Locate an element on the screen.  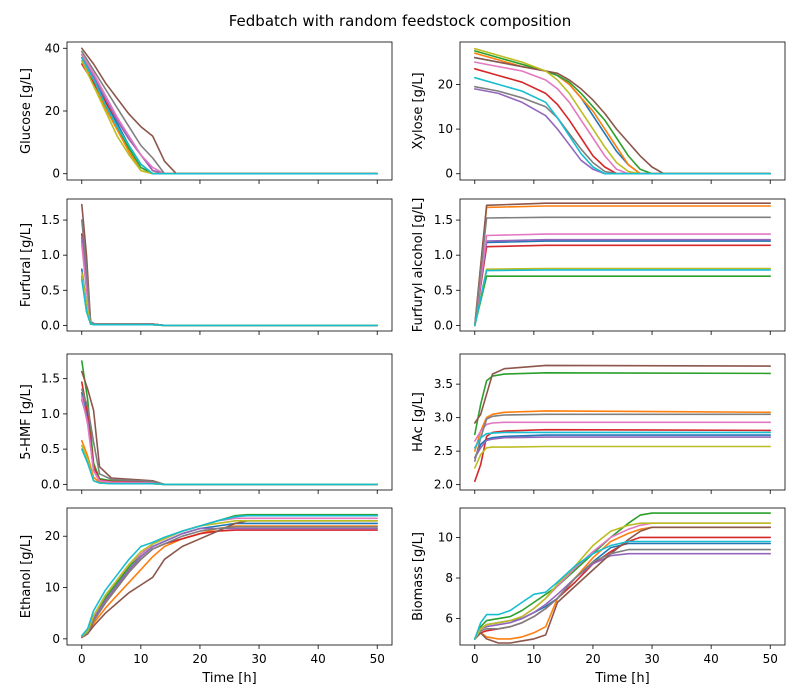
chart-panel-2: 0 10 20 Xylose [g/L] is located at coordinates (598, 112).